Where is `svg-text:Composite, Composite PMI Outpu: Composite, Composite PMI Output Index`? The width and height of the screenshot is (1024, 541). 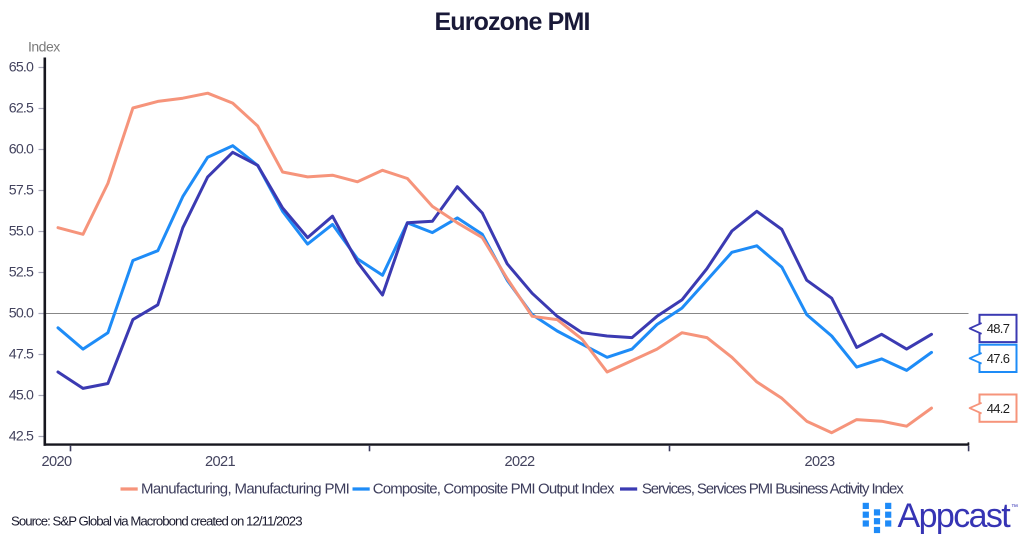
svg-text:Composite, Composite PMI Outpu: Composite, Composite PMI Output Index is located at coordinates (494, 489).